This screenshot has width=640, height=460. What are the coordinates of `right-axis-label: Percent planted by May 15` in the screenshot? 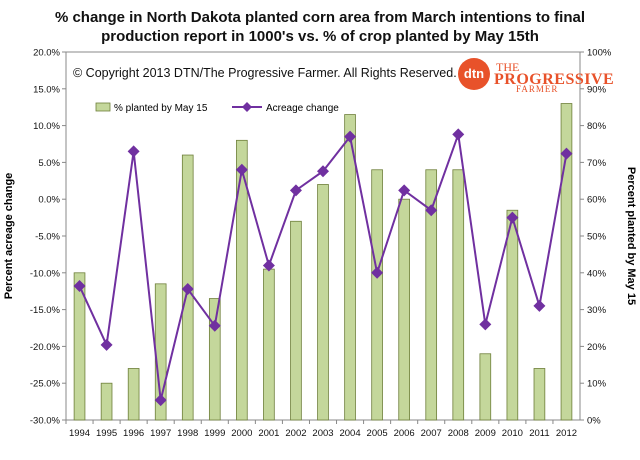 It's located at (631, 236).